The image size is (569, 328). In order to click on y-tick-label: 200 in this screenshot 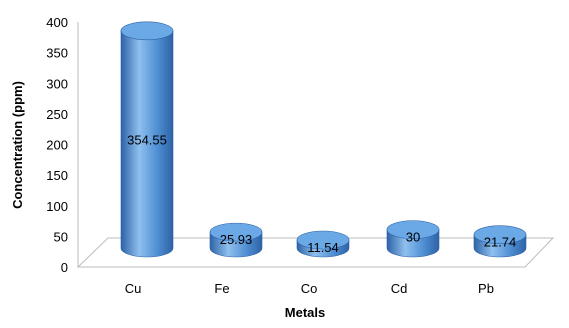, I will do `click(57, 145)`.